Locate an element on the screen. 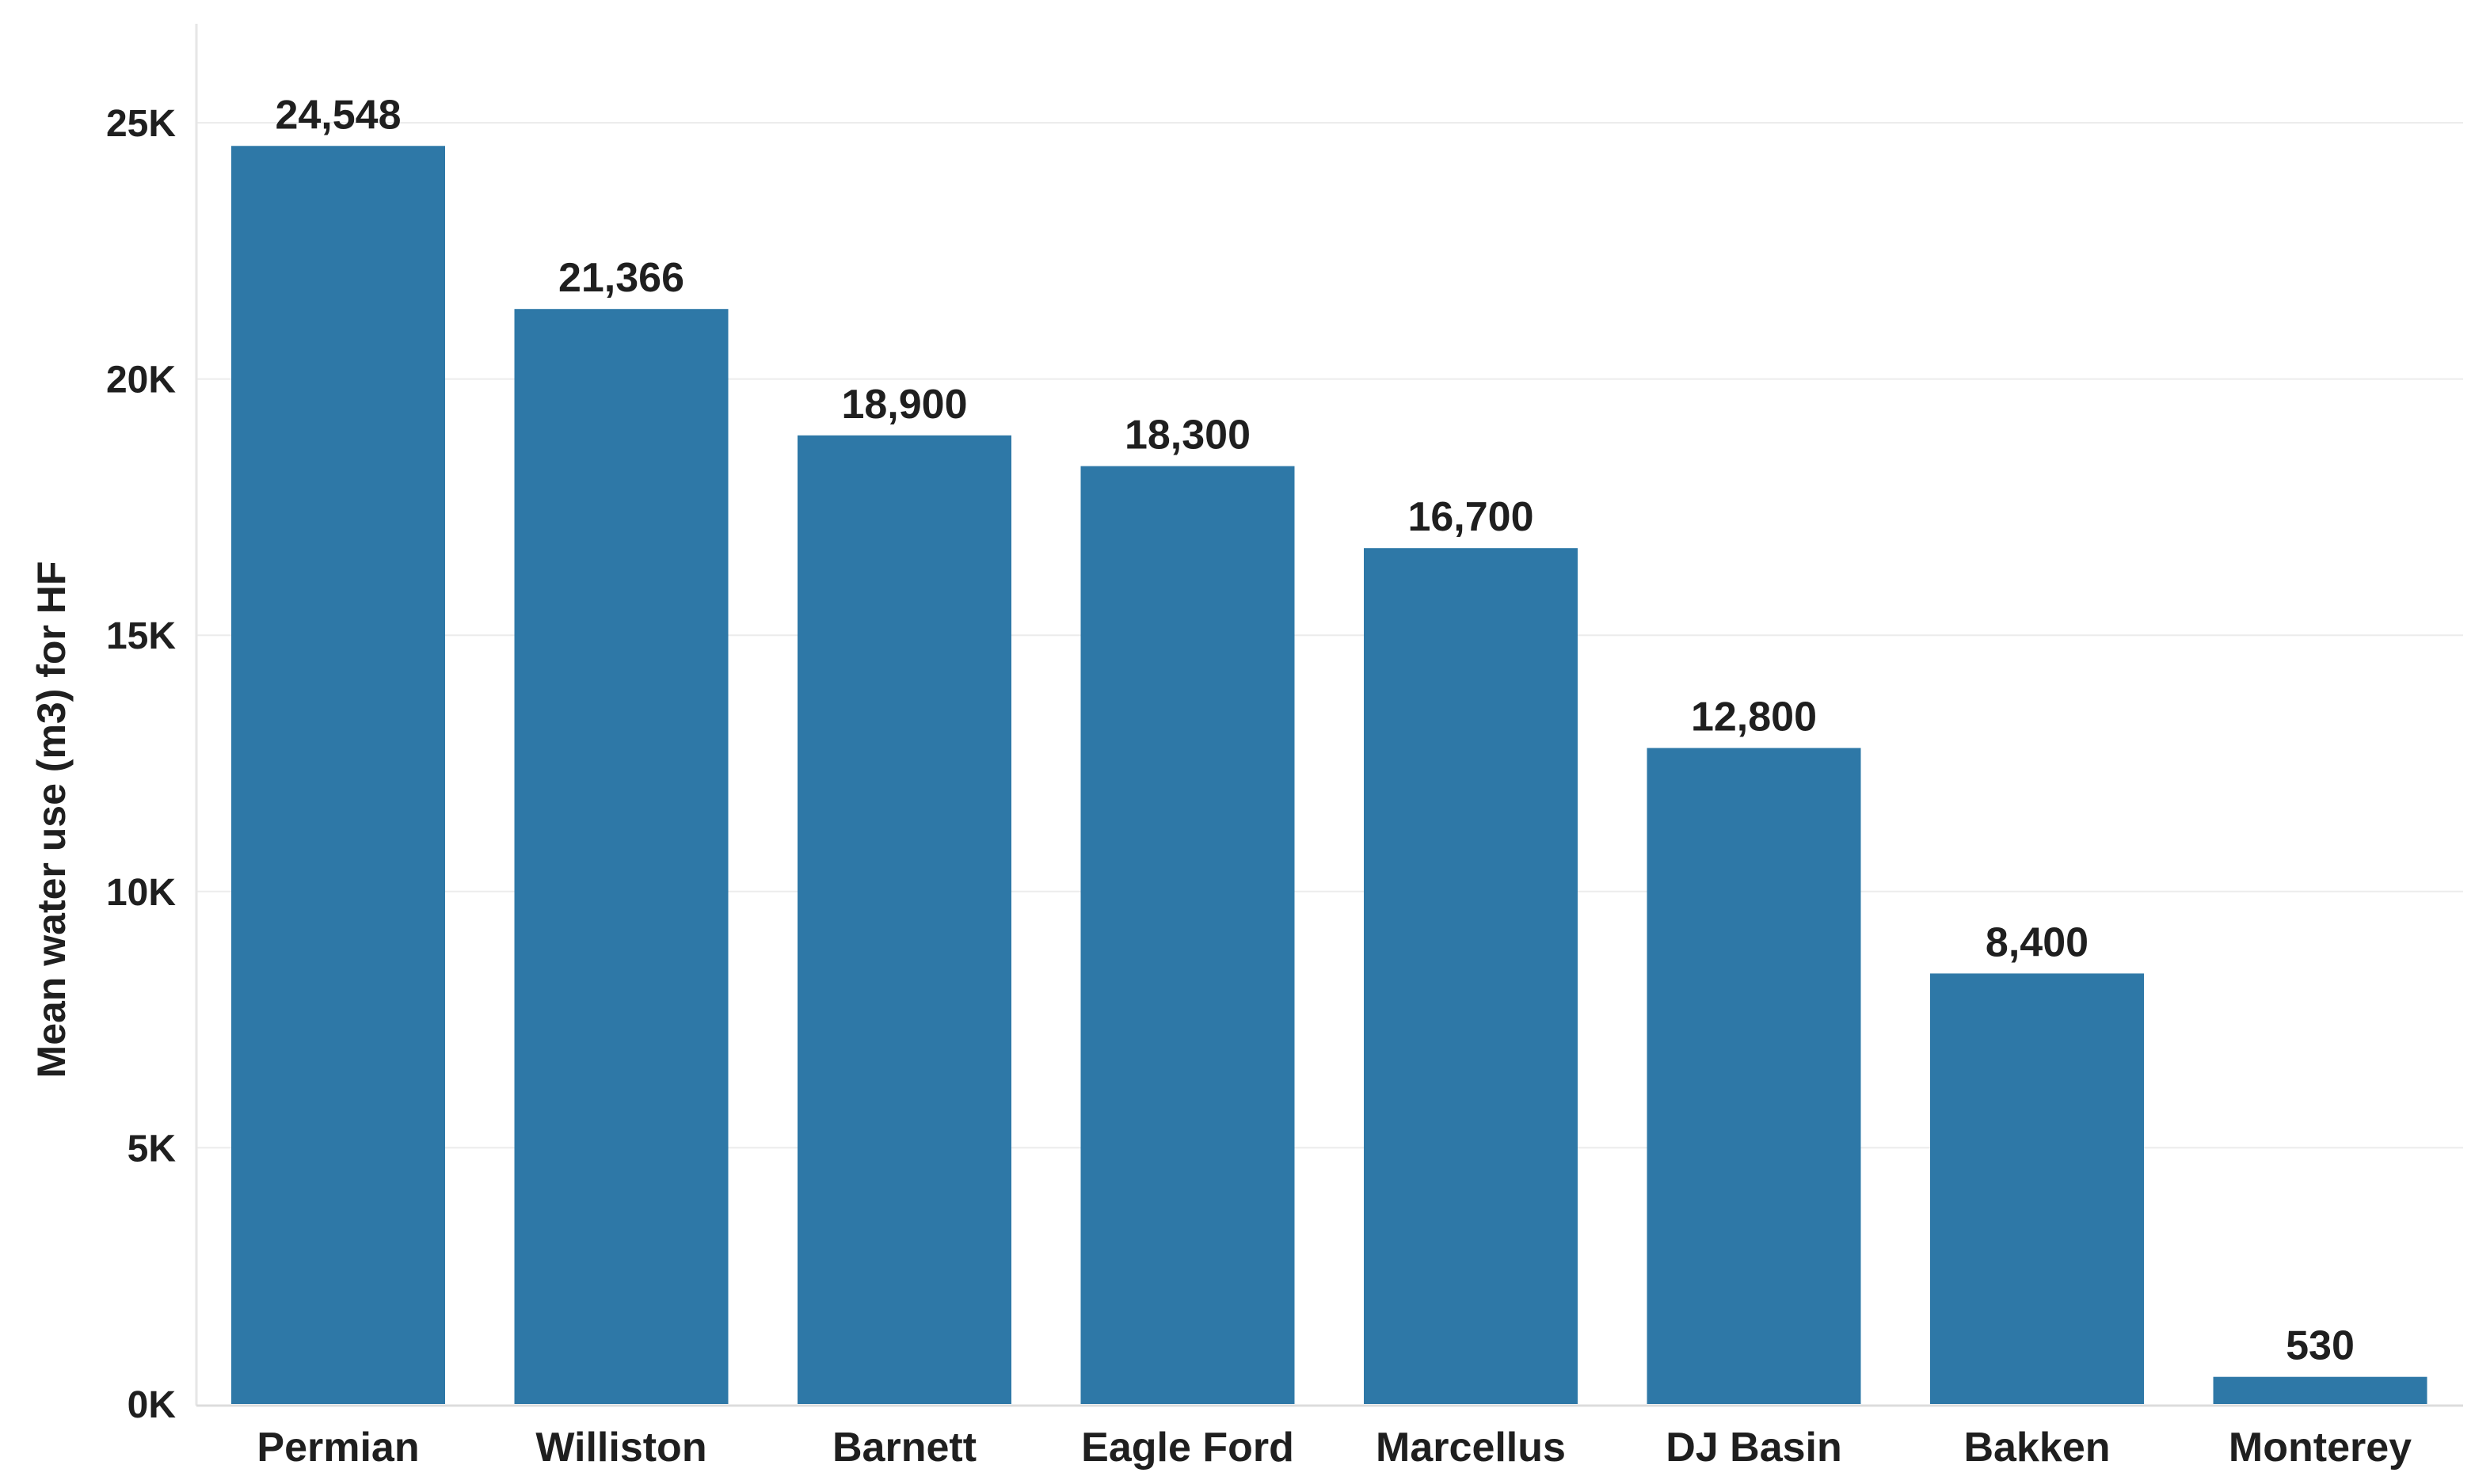  data-label: 8,400 is located at coordinates (2037, 942).